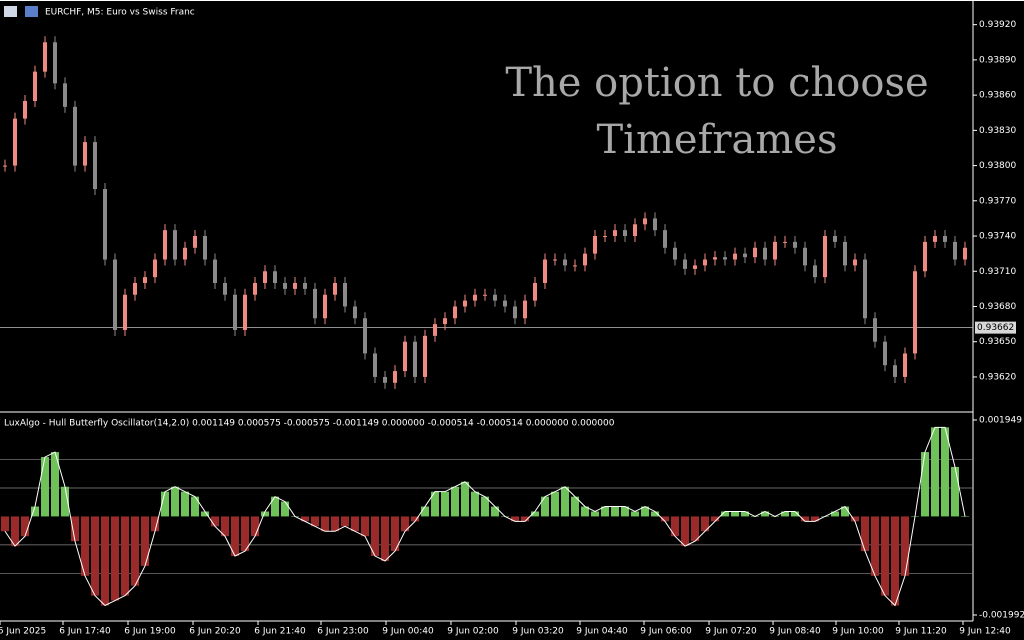 The width and height of the screenshot is (1024, 640). Describe the element at coordinates (795, 632) in the screenshot. I see `x-tick-label: 9 Jun 08:40` at that location.